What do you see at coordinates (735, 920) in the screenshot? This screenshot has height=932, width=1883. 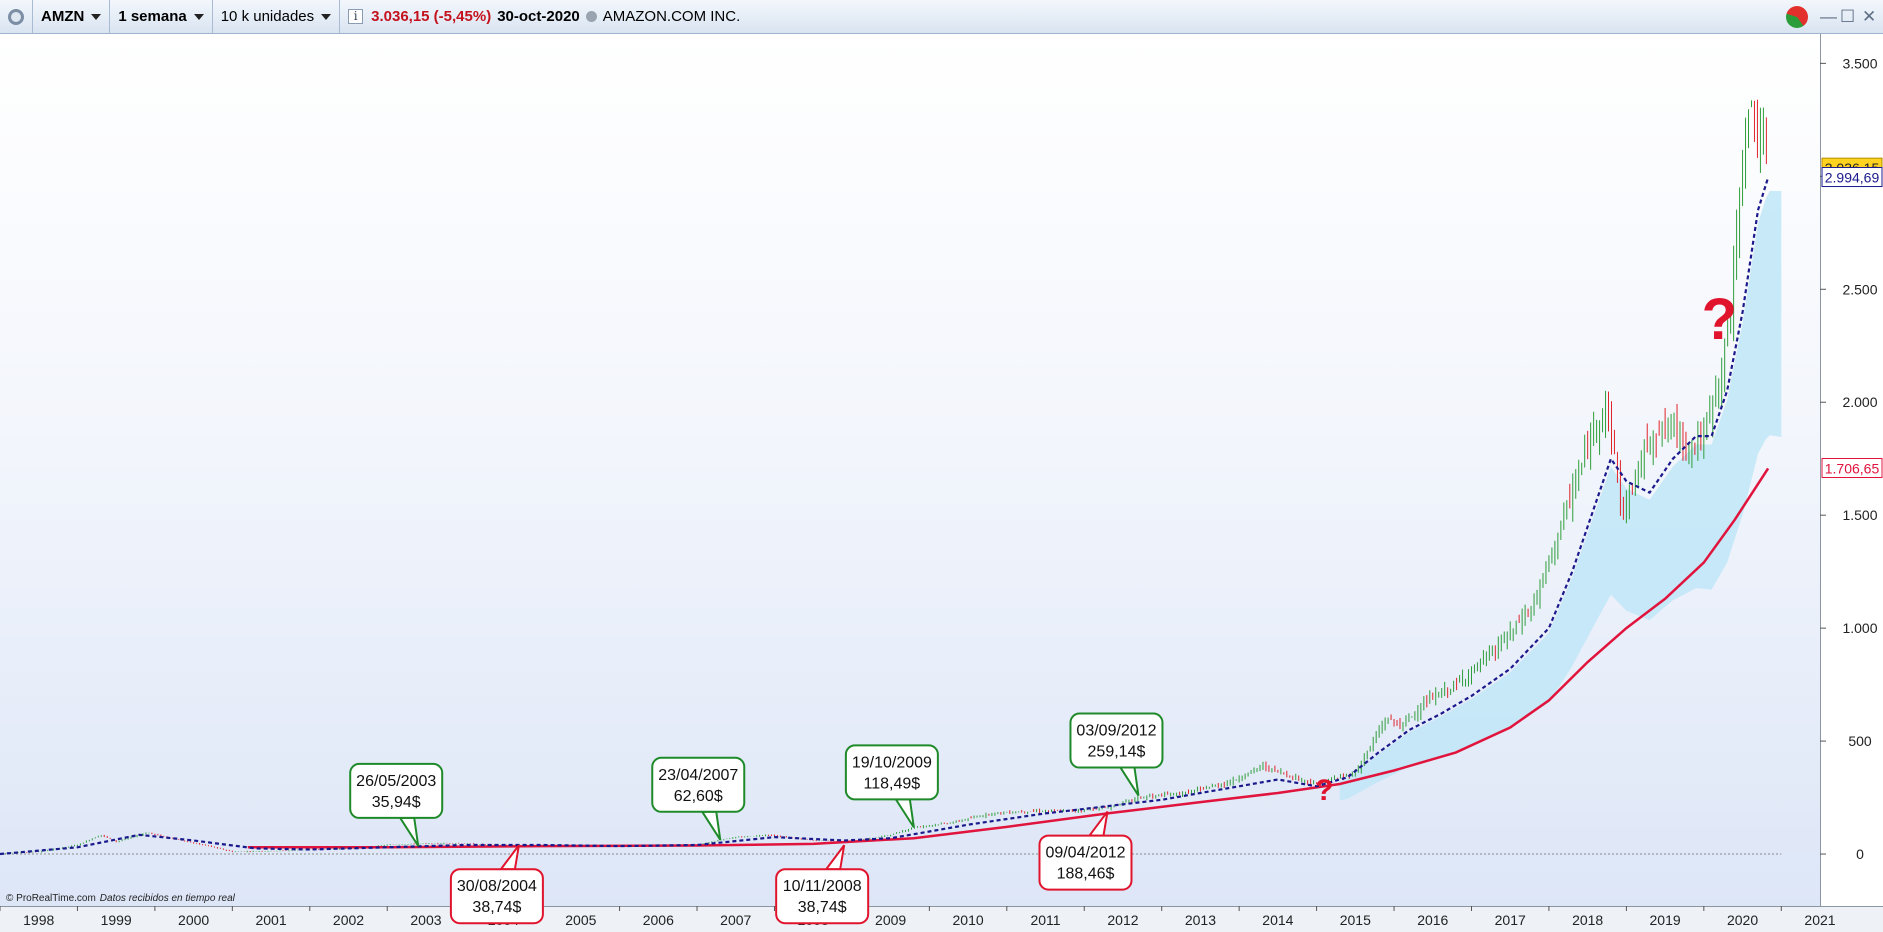 I see `time-tick-label: 2007` at bounding box center [735, 920].